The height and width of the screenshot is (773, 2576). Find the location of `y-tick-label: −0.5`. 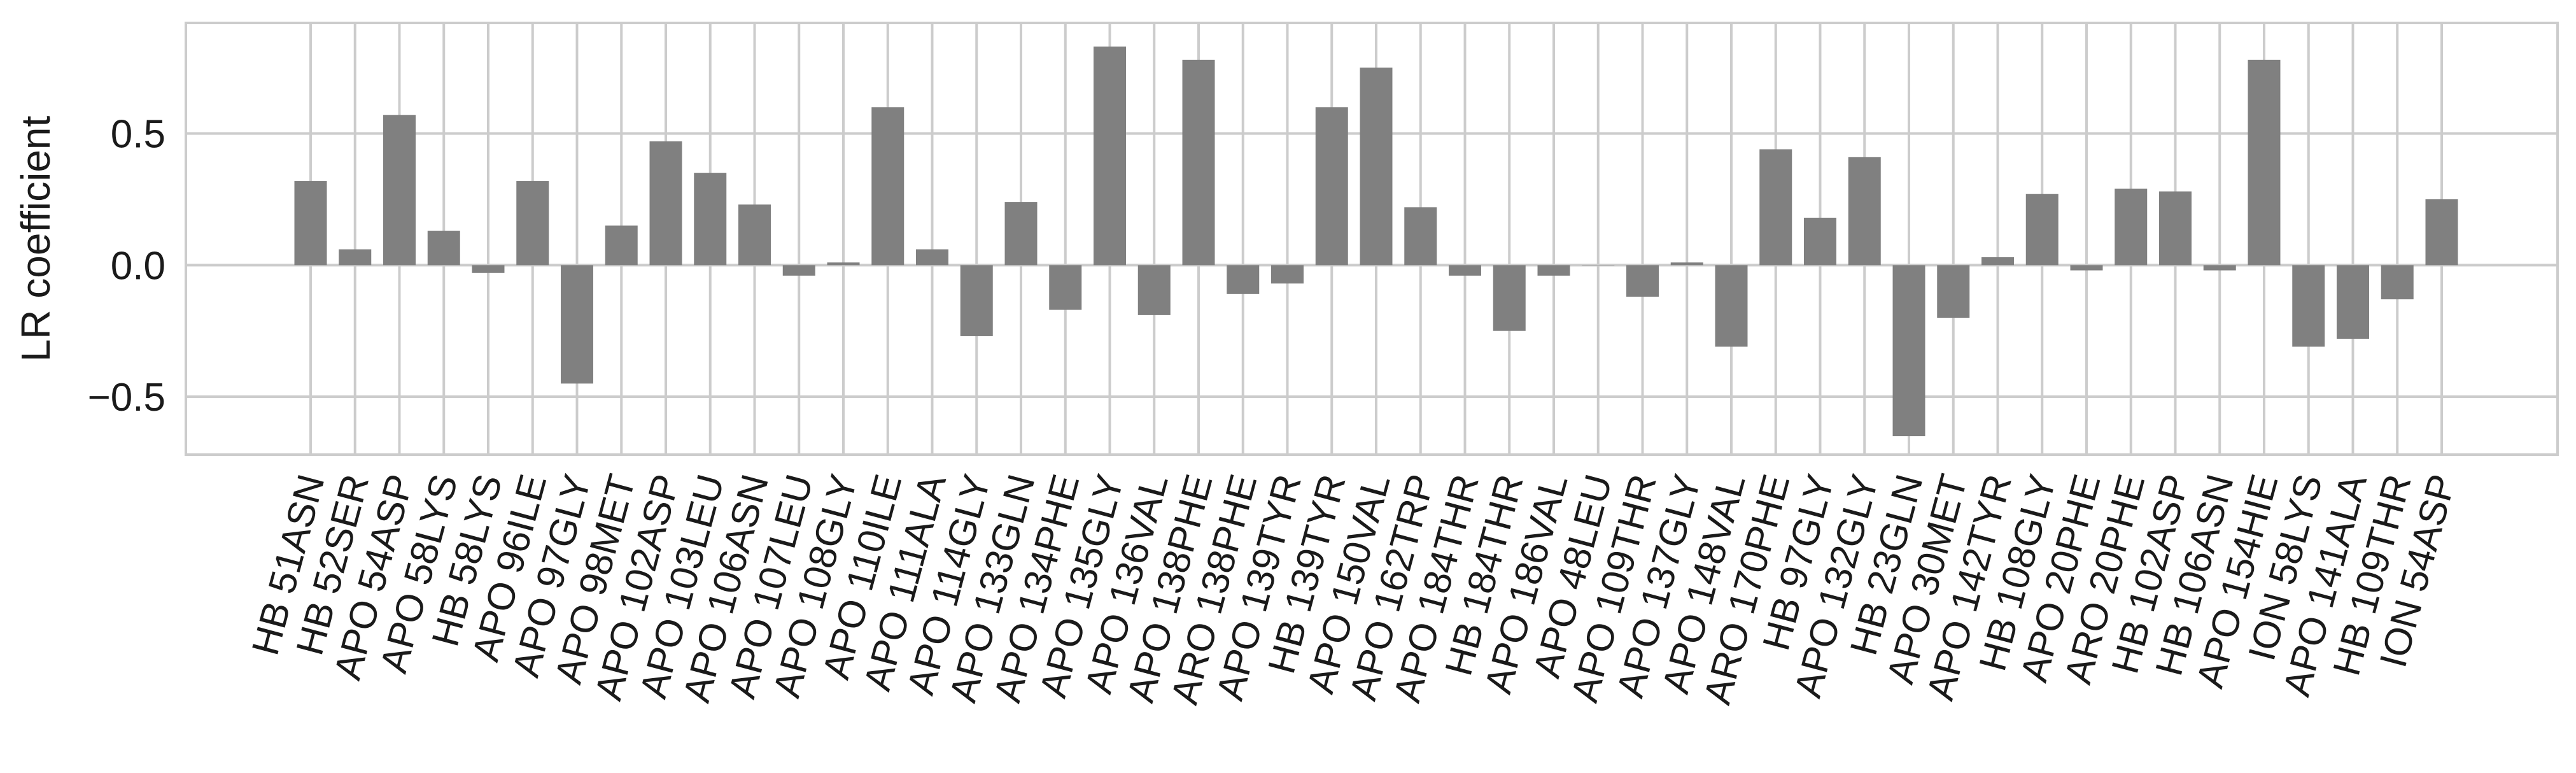

y-tick-label: −0.5 is located at coordinates (127, 398).